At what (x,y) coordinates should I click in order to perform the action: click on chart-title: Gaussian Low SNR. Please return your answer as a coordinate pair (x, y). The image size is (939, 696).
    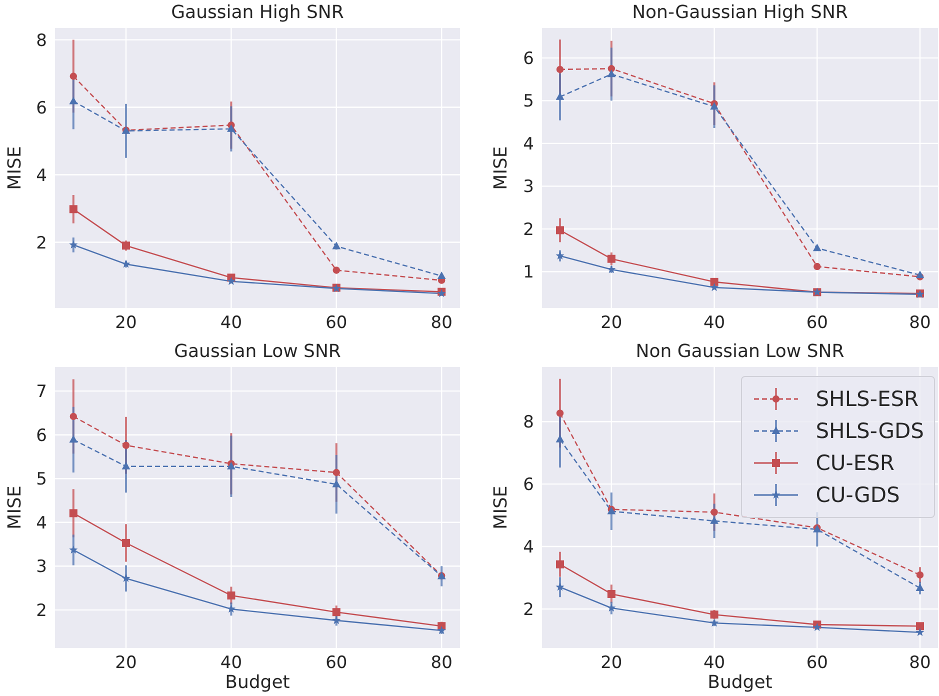
    Looking at the image, I should click on (257, 351).